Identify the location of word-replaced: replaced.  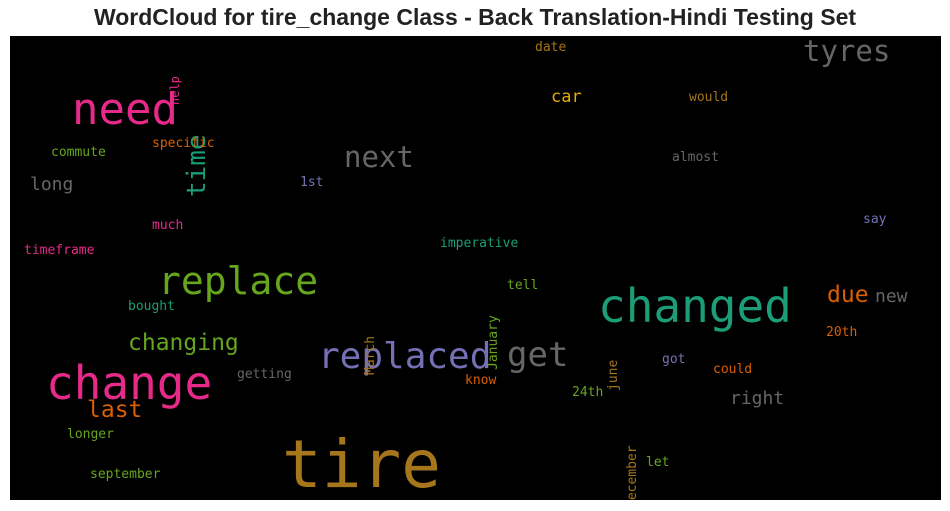
(405, 356).